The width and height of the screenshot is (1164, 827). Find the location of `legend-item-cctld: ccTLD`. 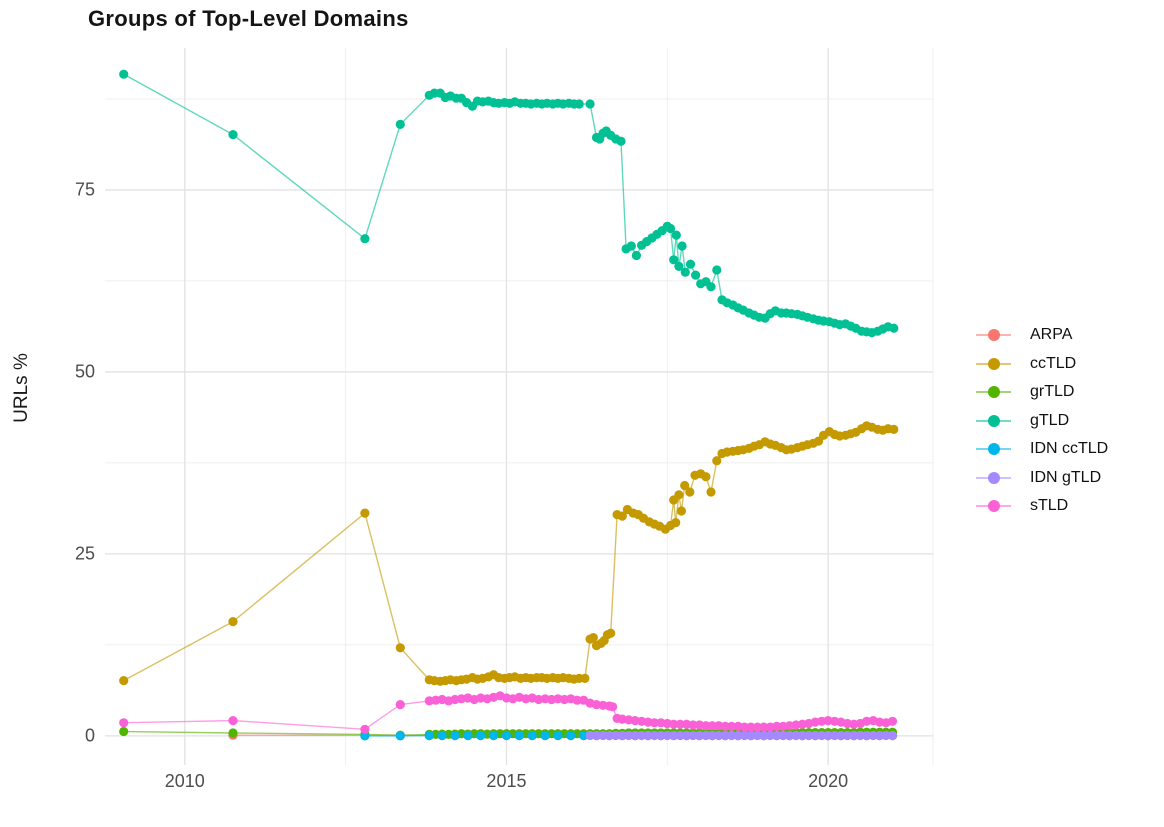

legend-item-cctld: ccTLD is located at coordinates (1042, 364).